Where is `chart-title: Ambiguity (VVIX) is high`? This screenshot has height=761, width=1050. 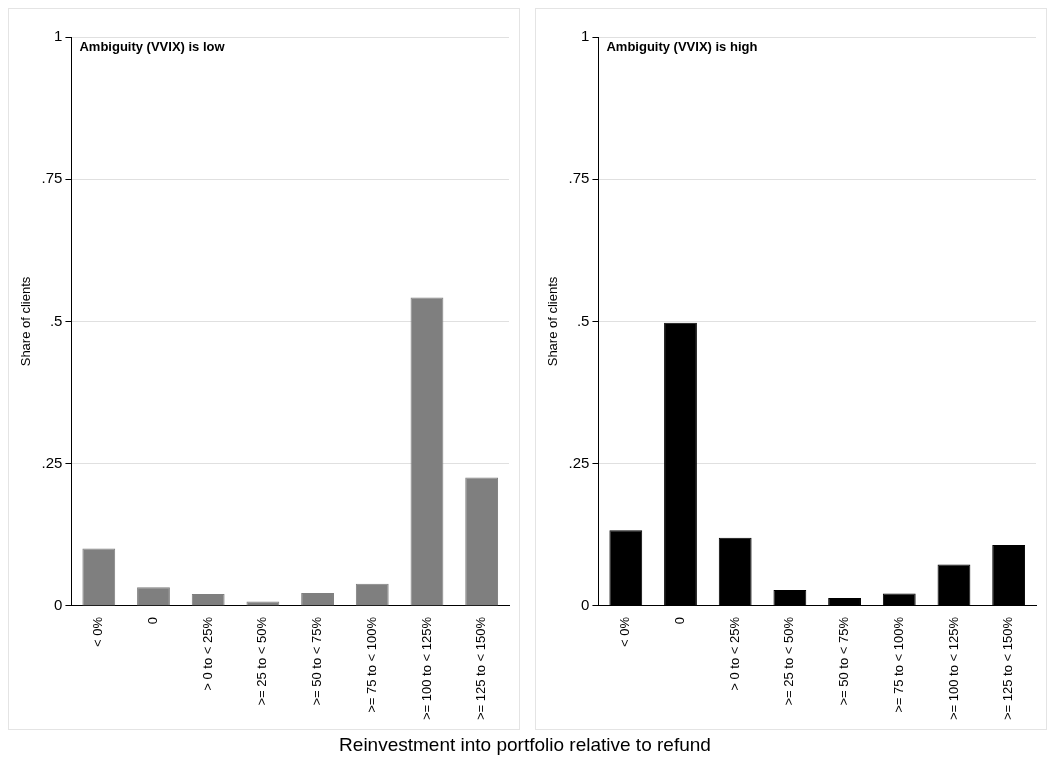 chart-title: Ambiguity (VVIX) is high is located at coordinates (682, 47).